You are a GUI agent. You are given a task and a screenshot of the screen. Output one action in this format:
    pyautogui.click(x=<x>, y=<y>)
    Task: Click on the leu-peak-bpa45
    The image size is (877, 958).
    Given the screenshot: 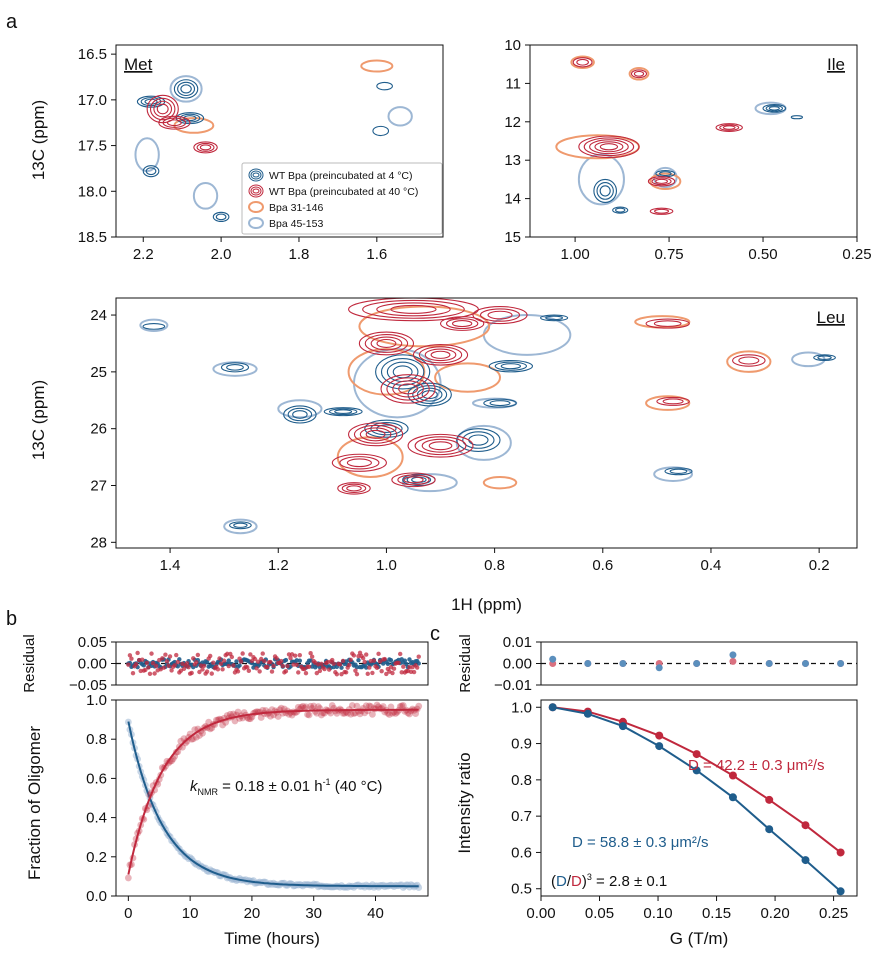 What is the action you would take?
    pyautogui.click(x=429, y=483)
    